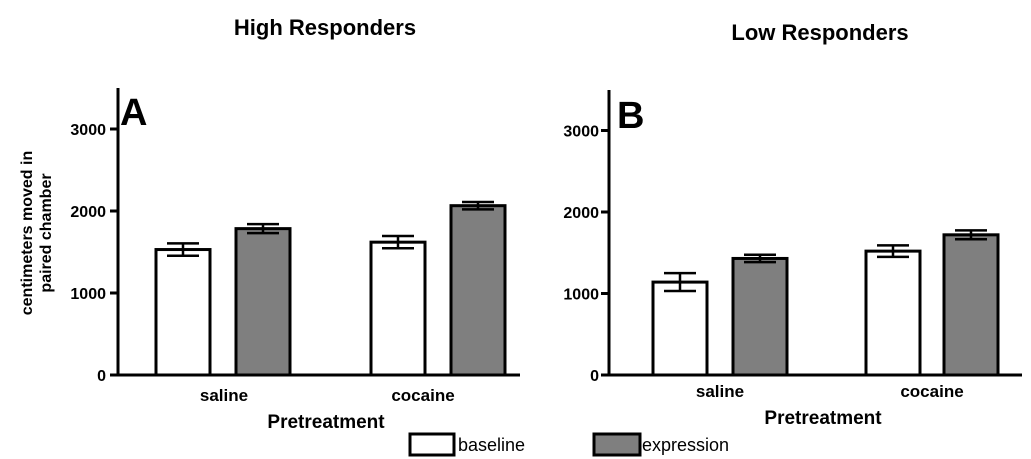 The width and height of the screenshot is (1031, 459). What do you see at coordinates (46, 232) in the screenshot?
I see `panel-a-ylabel-line2: paired chamber` at bounding box center [46, 232].